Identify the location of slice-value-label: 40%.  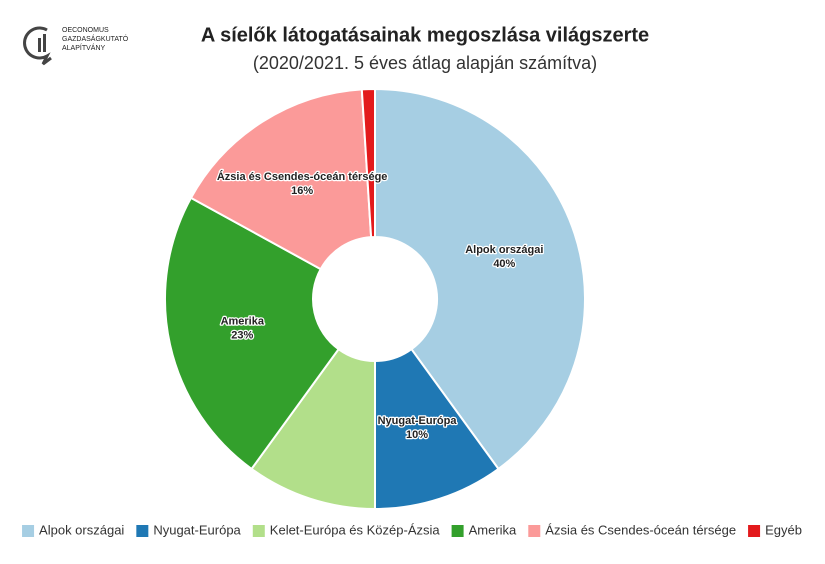
(504, 264).